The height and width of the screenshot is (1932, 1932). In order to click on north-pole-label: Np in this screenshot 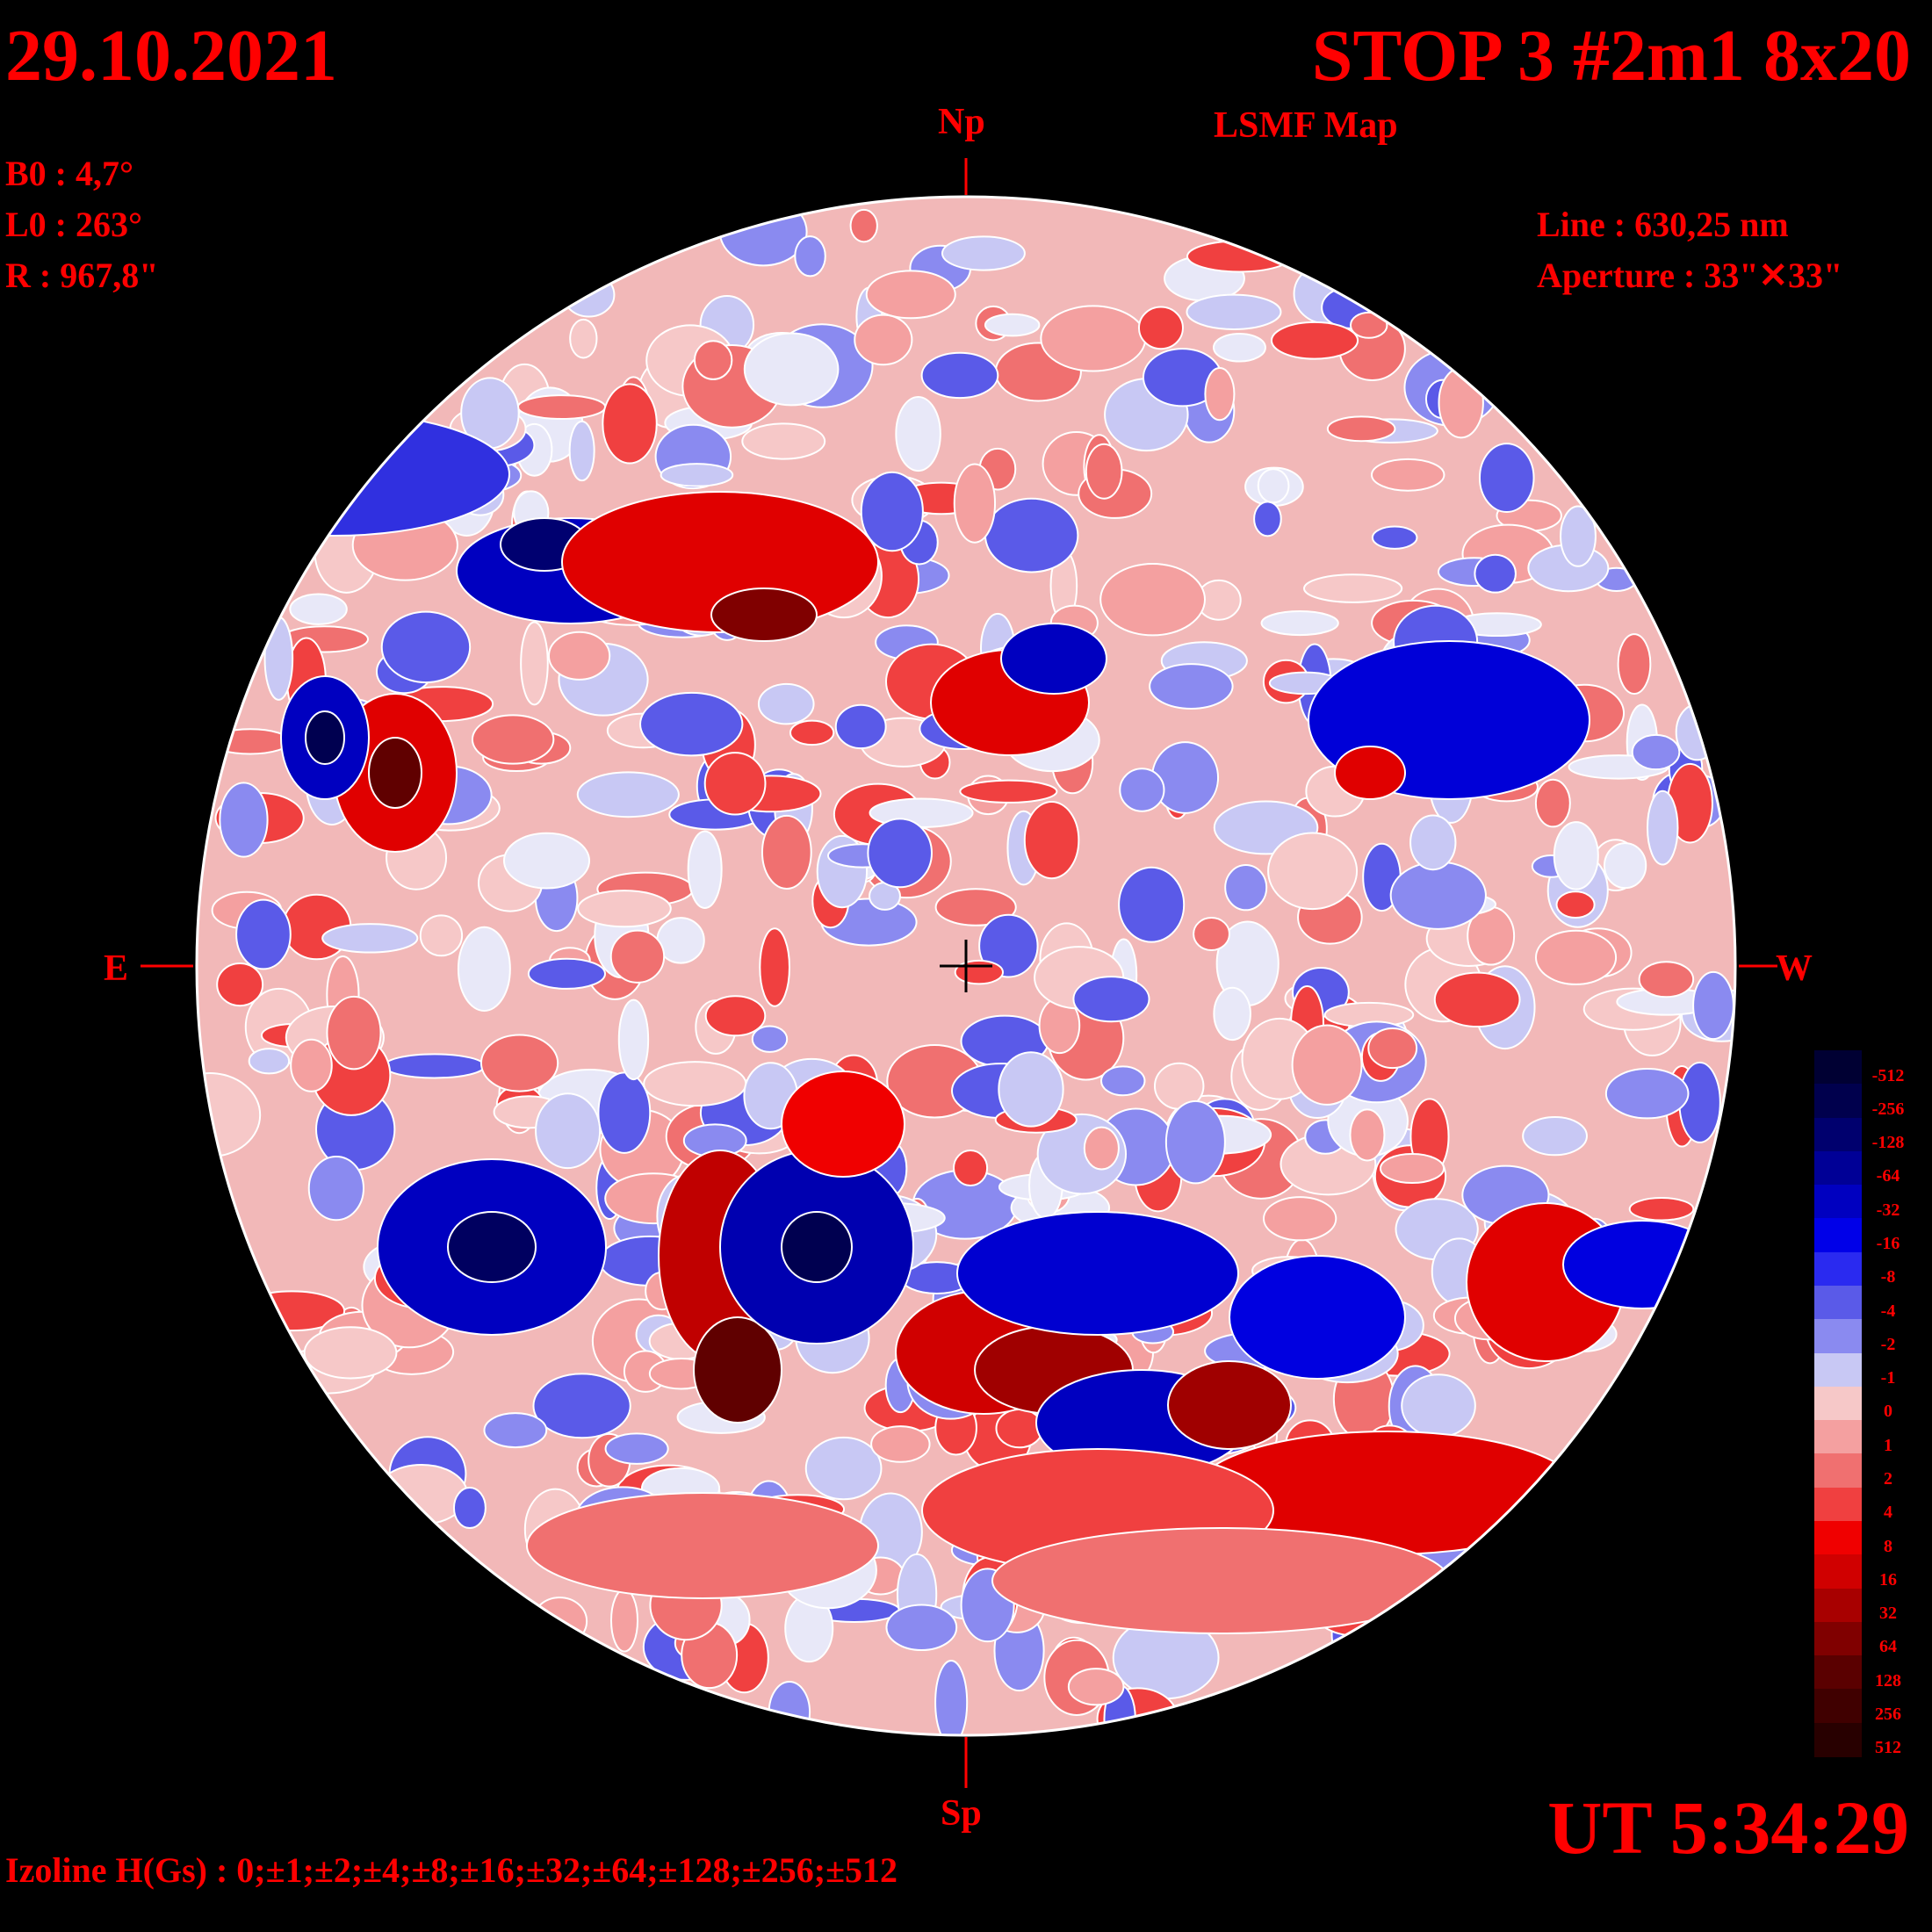, I will do `click(962, 122)`.